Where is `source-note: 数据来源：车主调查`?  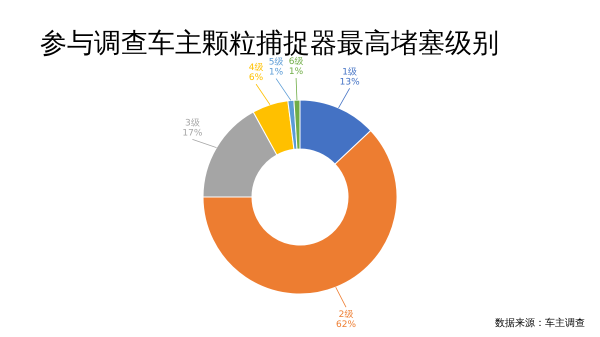
source-note: 数据来源：车主调查 is located at coordinates (540, 323).